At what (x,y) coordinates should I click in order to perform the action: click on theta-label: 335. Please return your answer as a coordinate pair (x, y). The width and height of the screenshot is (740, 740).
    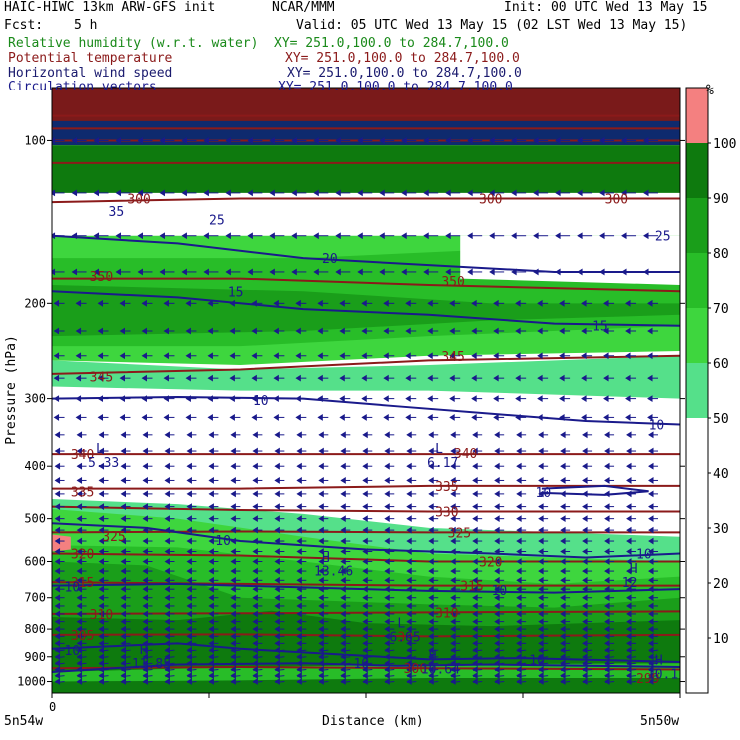
    Looking at the image, I should click on (446, 487).